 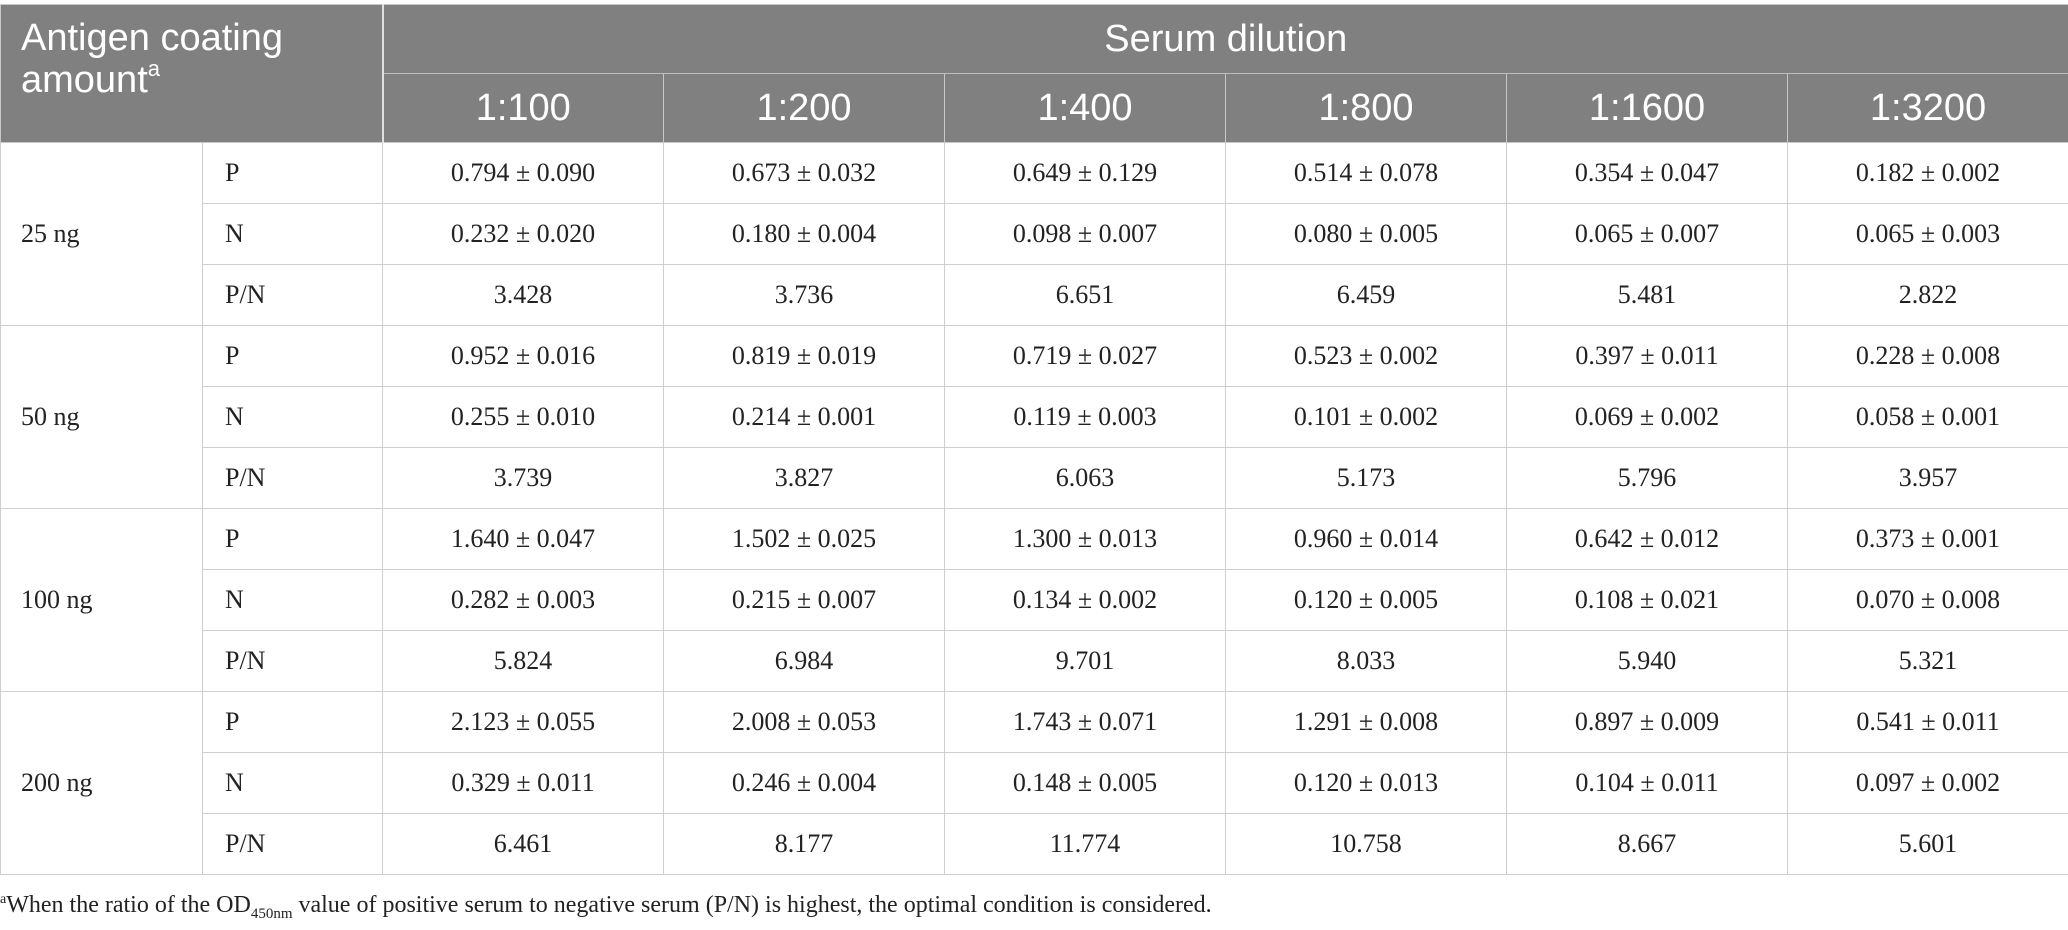 What do you see at coordinates (523, 108) in the screenshot?
I see `dilution-header-cell: 1:100` at bounding box center [523, 108].